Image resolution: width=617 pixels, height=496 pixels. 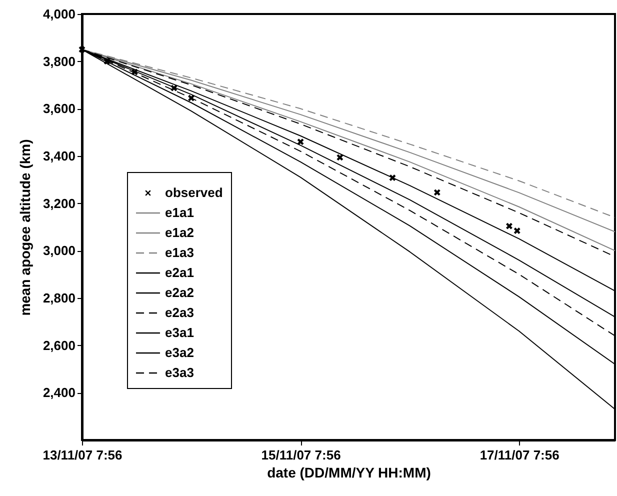 What do you see at coordinates (179, 212) in the screenshot?
I see `legend-label: e1a1` at bounding box center [179, 212].